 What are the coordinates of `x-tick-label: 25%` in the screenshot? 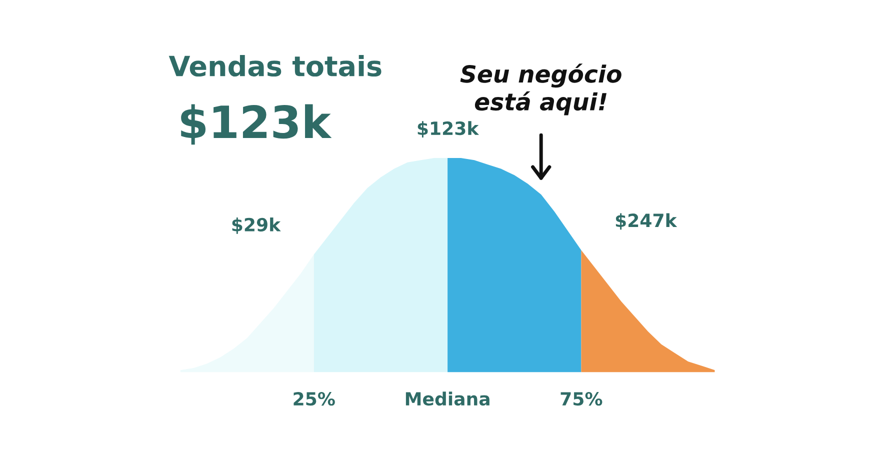 It's located at (314, 399).